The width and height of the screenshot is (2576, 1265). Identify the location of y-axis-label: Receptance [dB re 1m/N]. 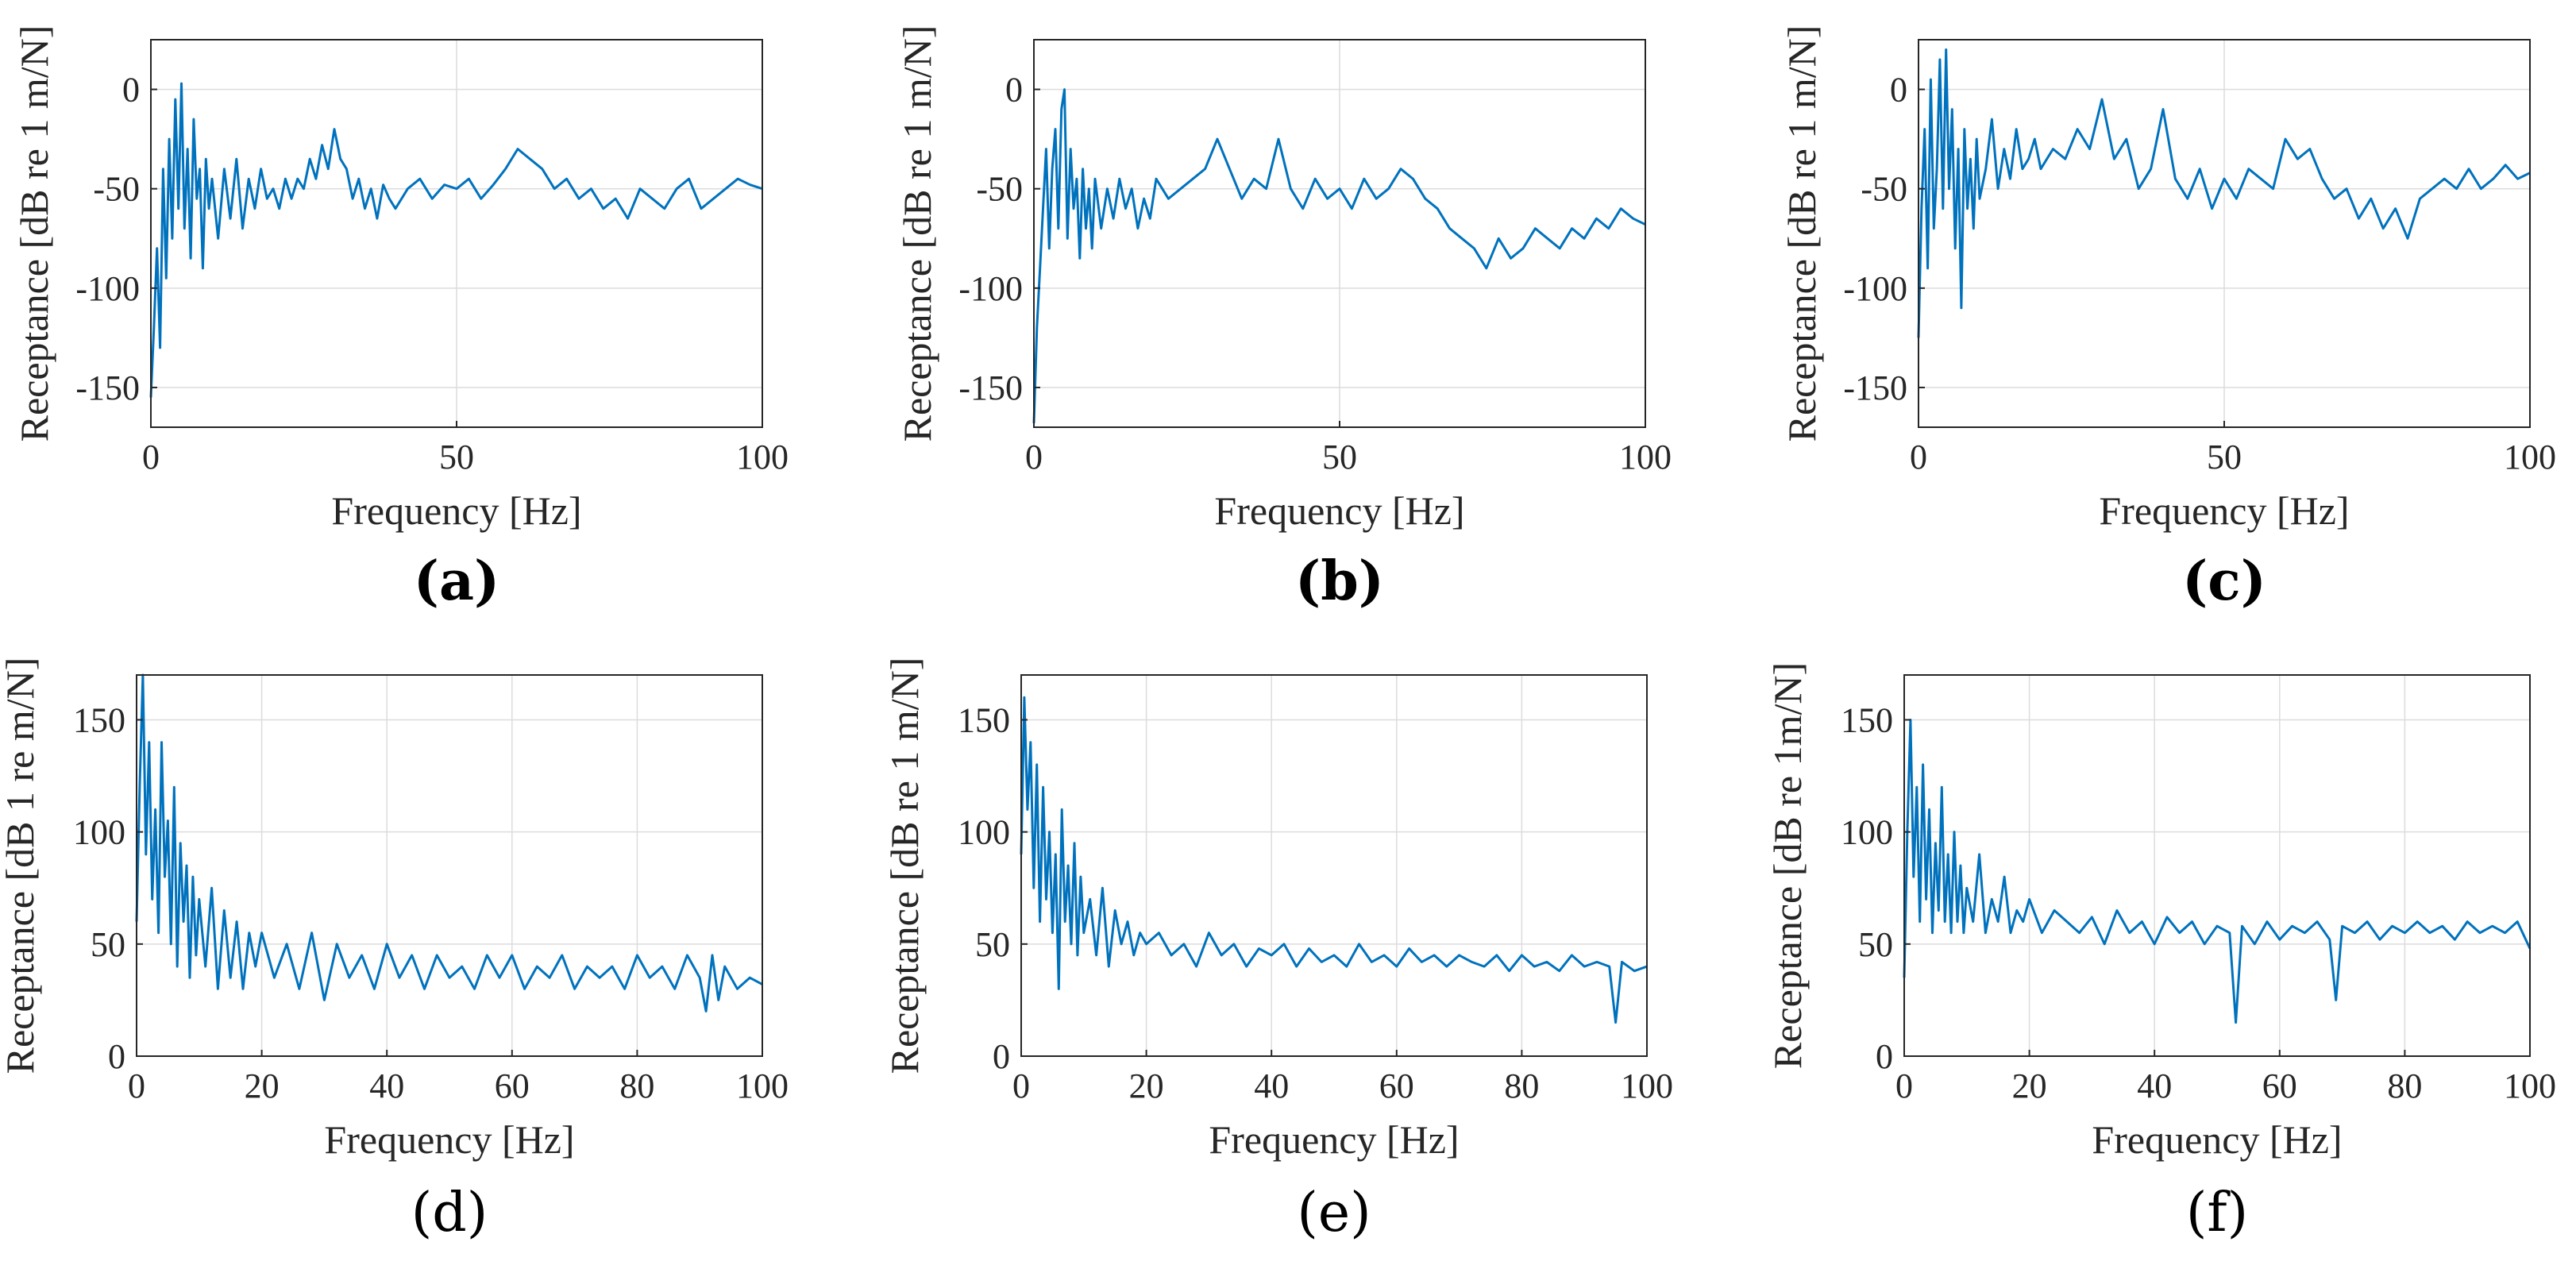
(1788, 865).